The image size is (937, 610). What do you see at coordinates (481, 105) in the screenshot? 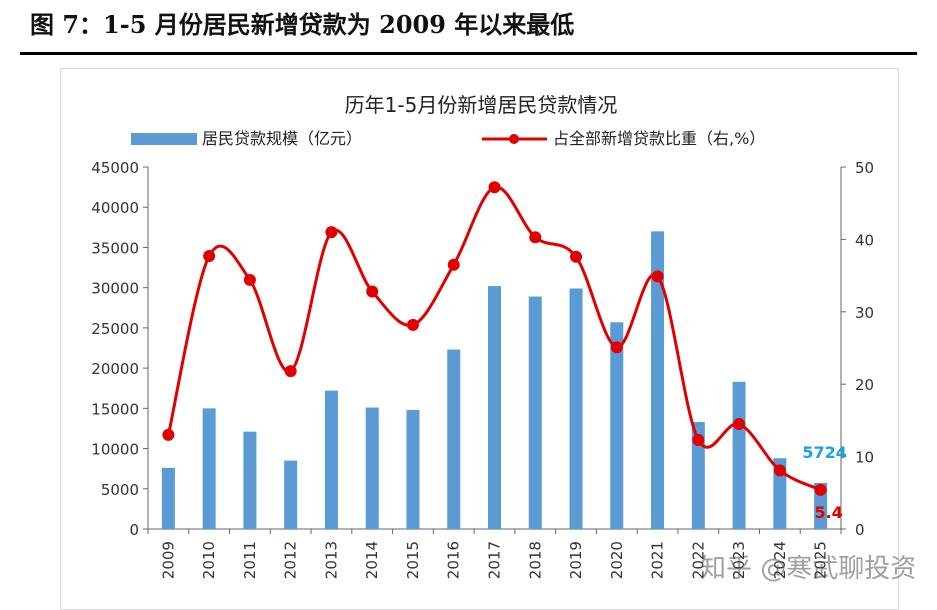
I see `chart-title: 历年1-5月份新增居民贷款情况` at bounding box center [481, 105].